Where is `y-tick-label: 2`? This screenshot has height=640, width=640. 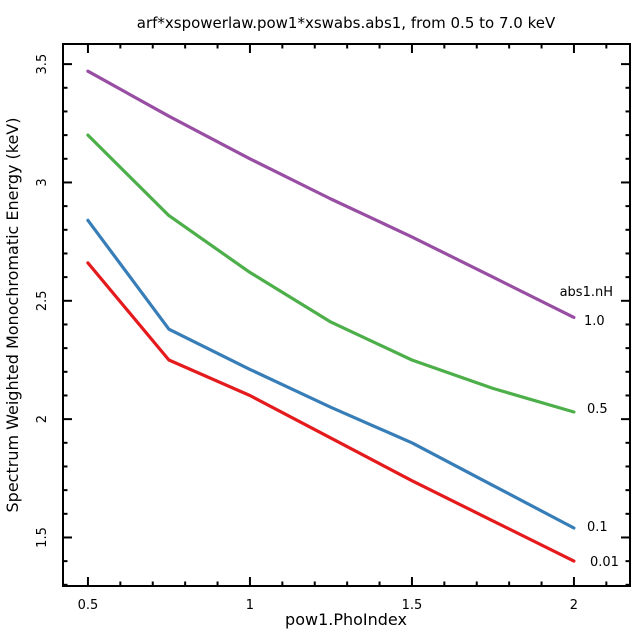 y-tick-label: 2 is located at coordinates (42, 419).